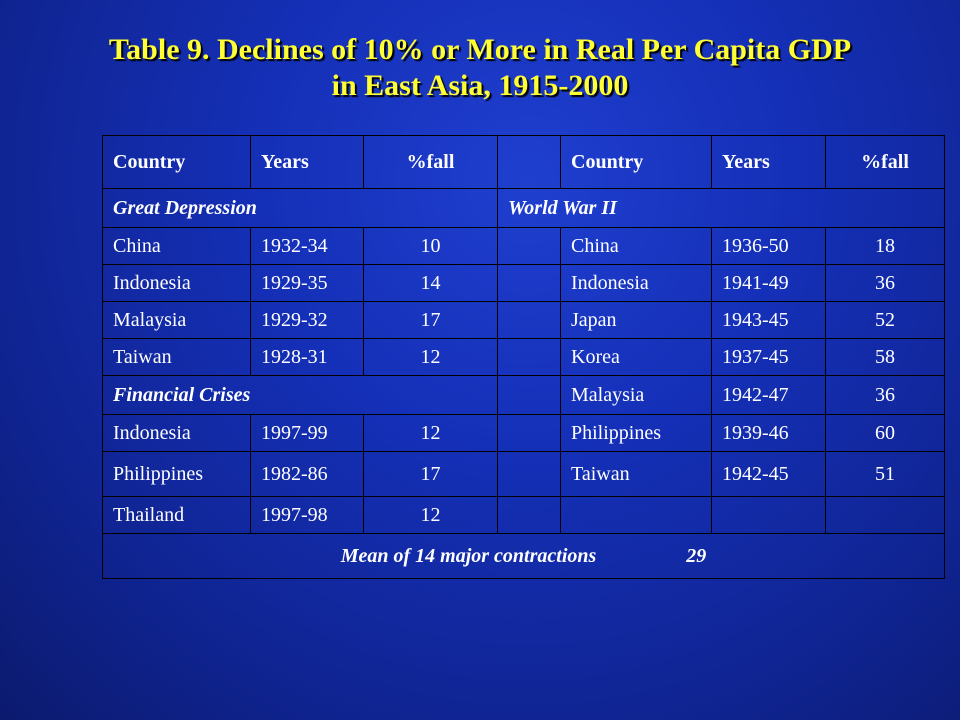  What do you see at coordinates (307, 283) in the screenshot?
I see `cell-years-left: 1929-35` at bounding box center [307, 283].